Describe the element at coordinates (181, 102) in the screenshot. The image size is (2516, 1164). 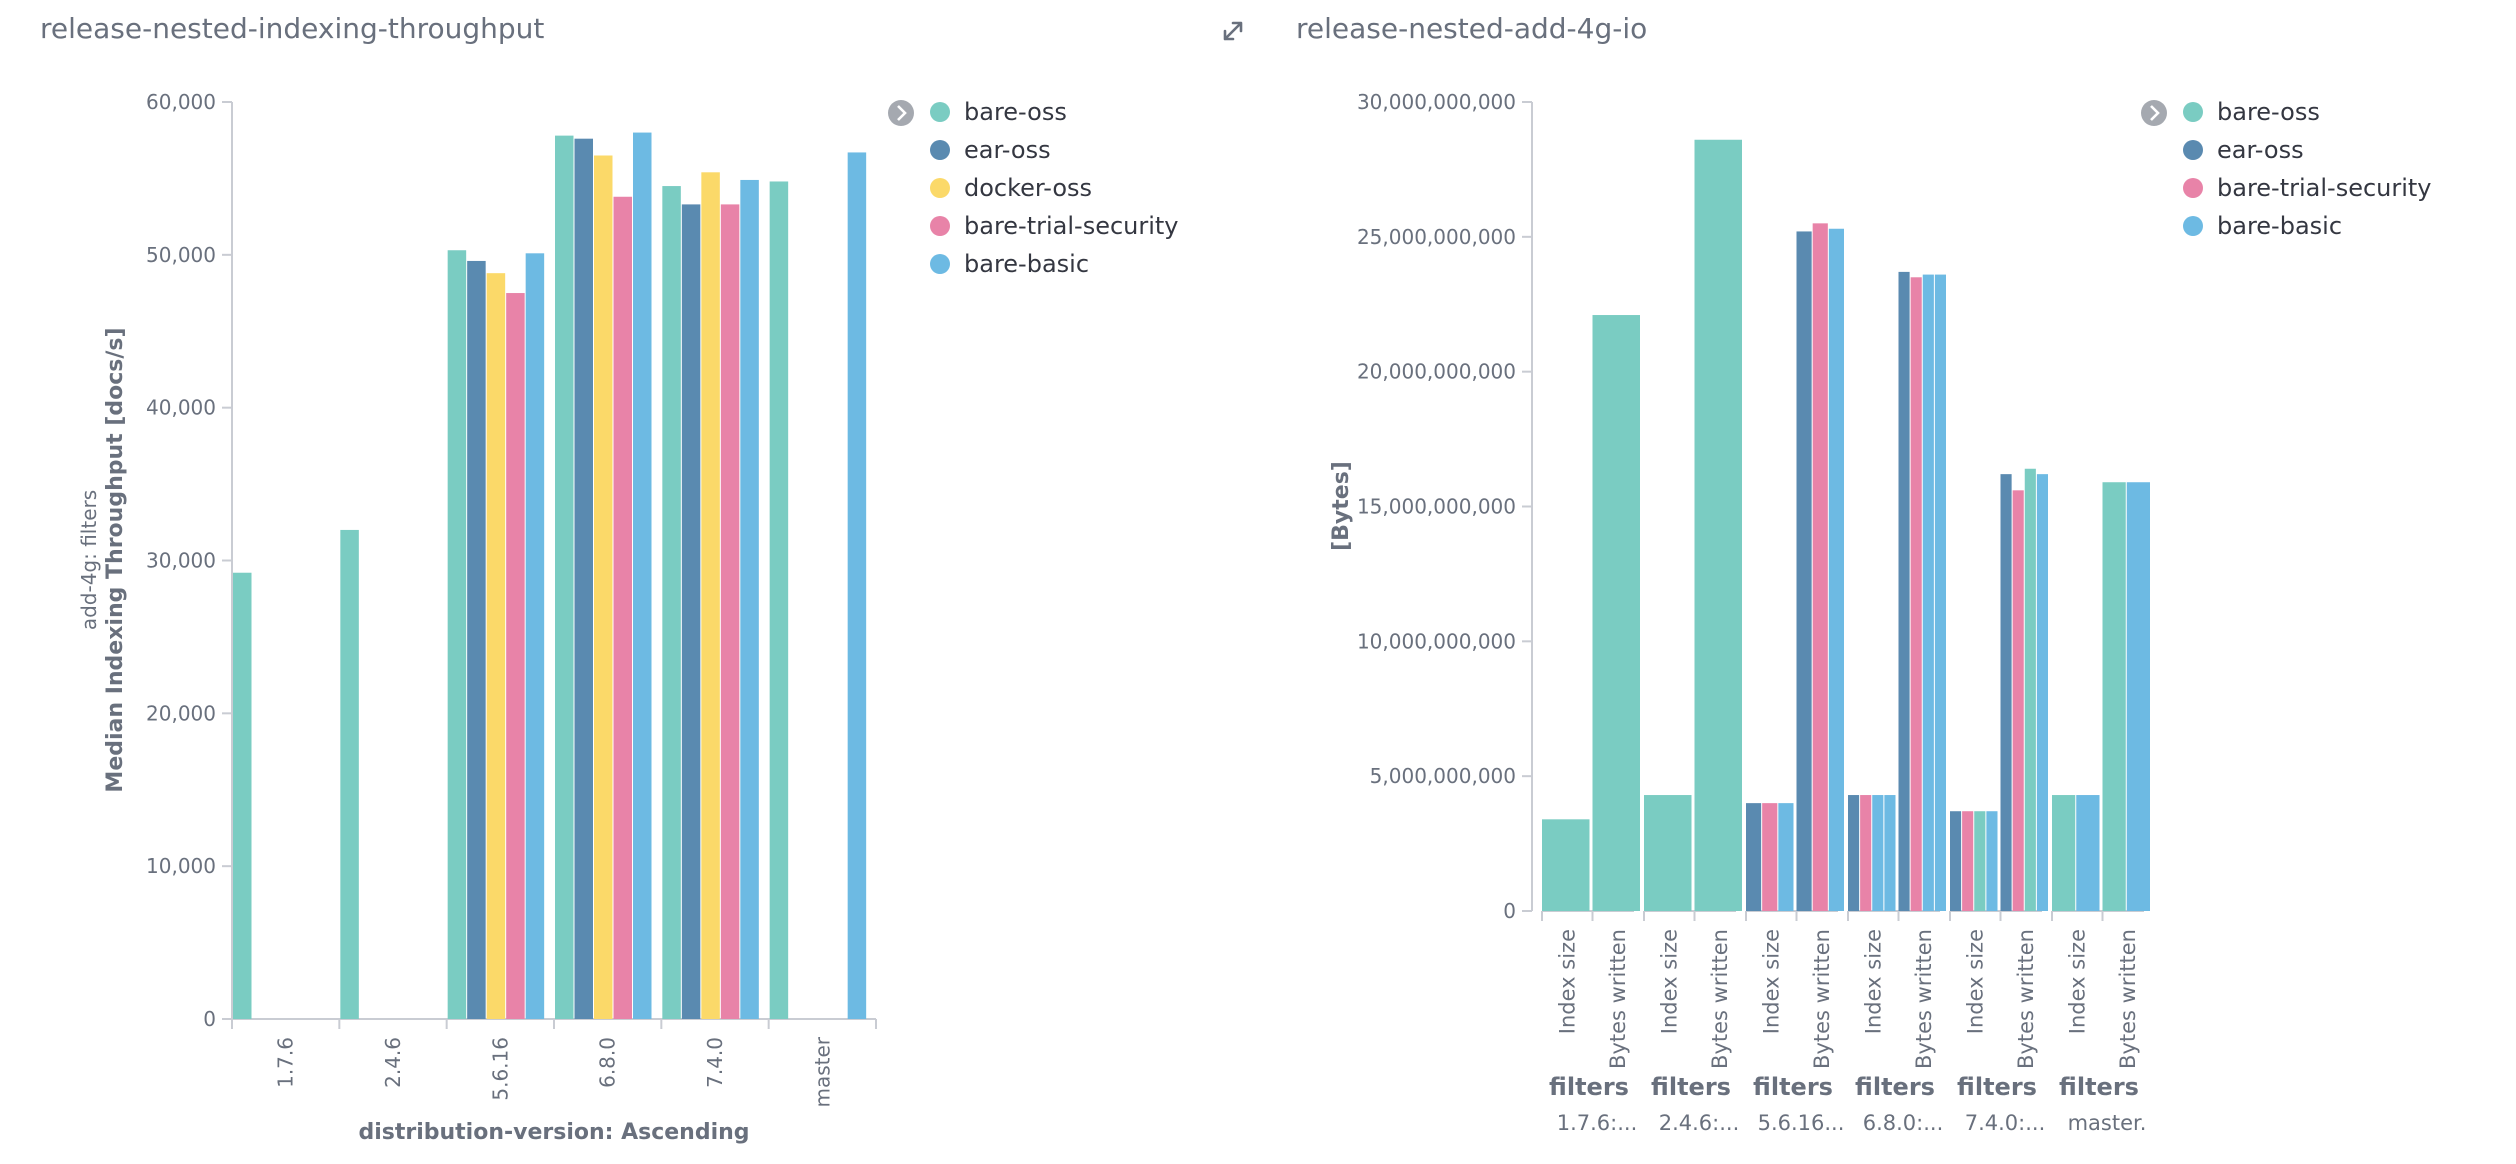
I see `y-tick-label: 60,000` at that location.